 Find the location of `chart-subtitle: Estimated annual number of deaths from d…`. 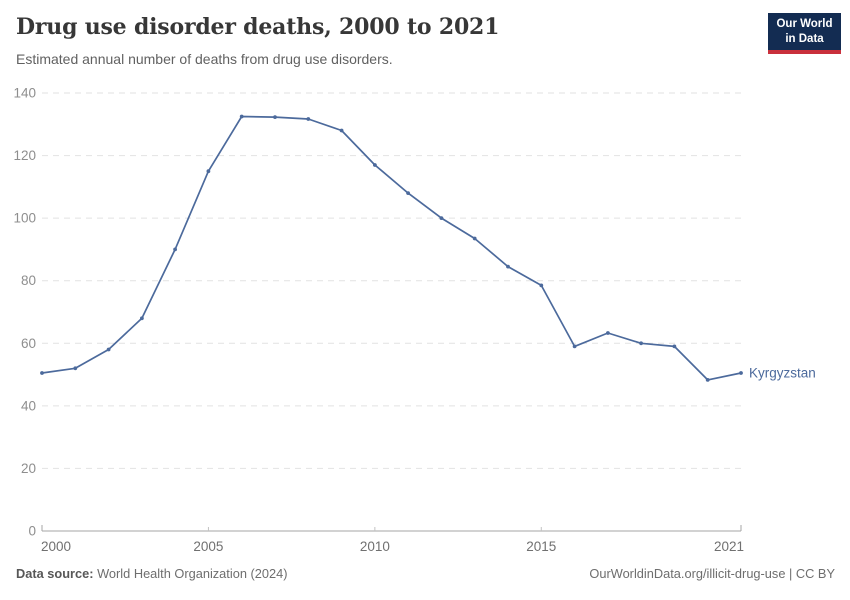

chart-subtitle: Estimated annual number of deaths from d… is located at coordinates (204, 58).